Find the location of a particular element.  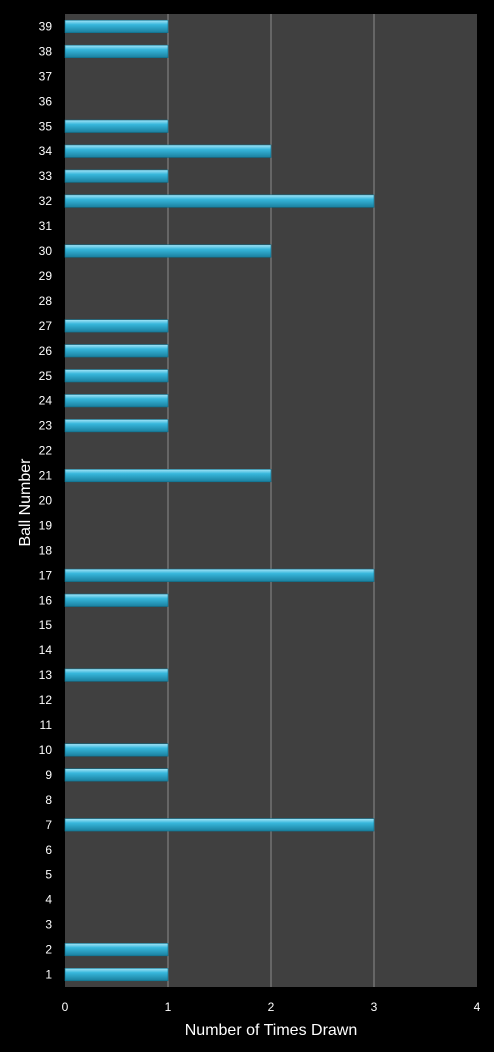

y-tick-label: 15 is located at coordinates (46, 625).